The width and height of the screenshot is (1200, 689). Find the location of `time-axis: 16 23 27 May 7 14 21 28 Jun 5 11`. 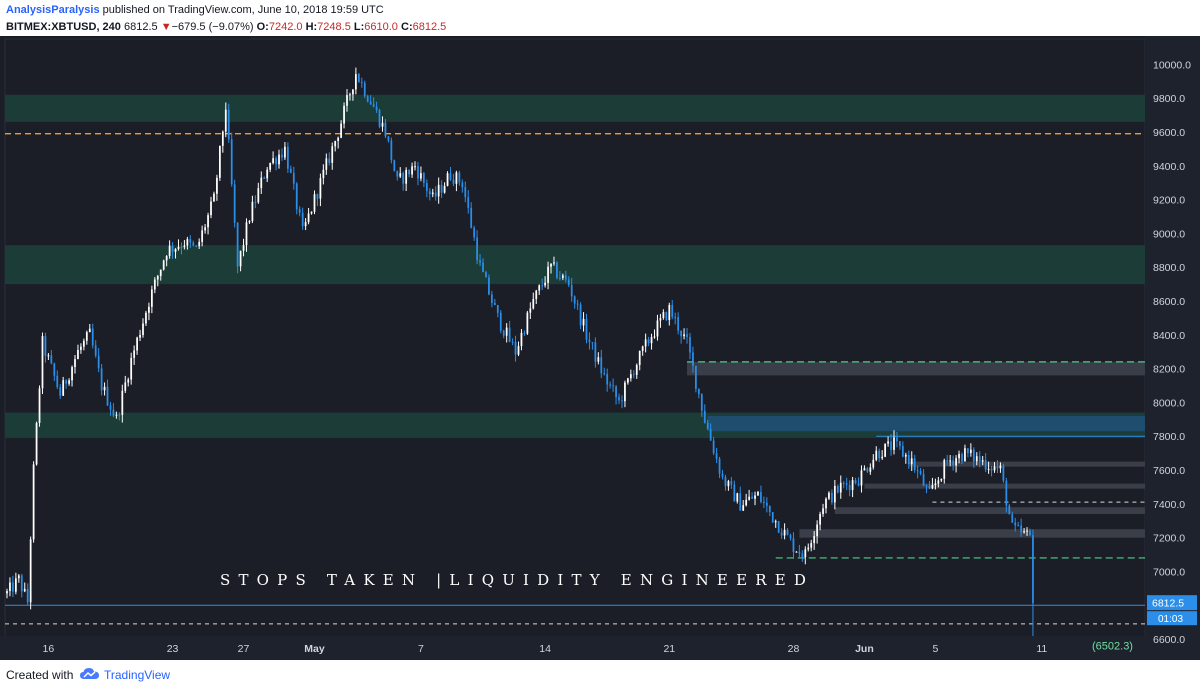

time-axis: 16 23 27 May 7 14 21 28 Jun 5 11 is located at coordinates (572, 648).